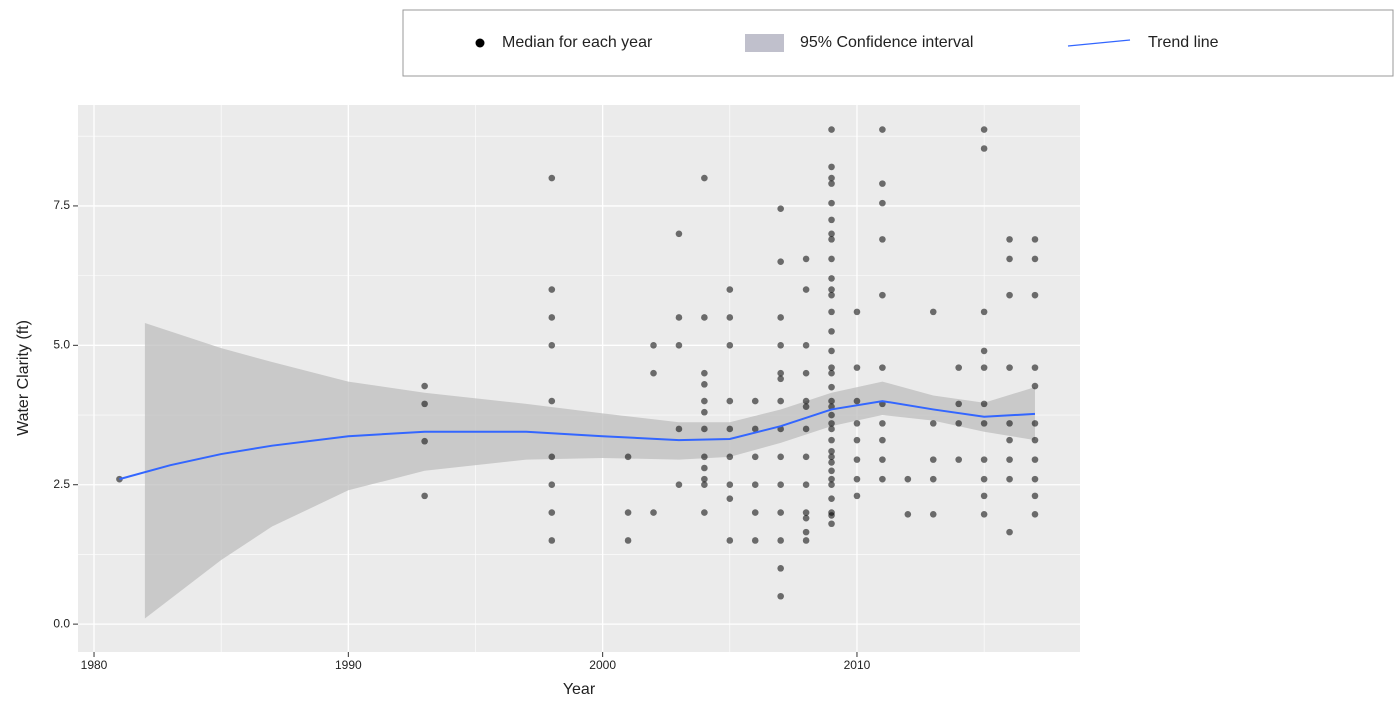 This screenshot has width=1396, height=701. Describe the element at coordinates (23, 378) in the screenshot. I see `y-axis-title: Water Clarity (ft)` at that location.